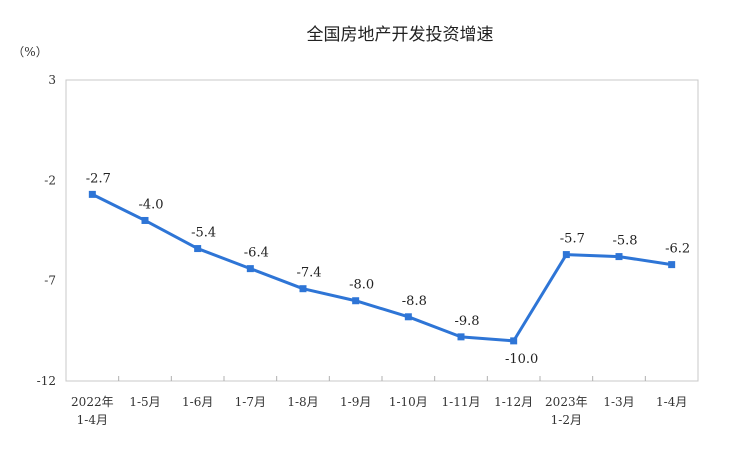 The height and width of the screenshot is (463, 740). I want to click on x-tick-label: 1-3月, so click(618, 402).